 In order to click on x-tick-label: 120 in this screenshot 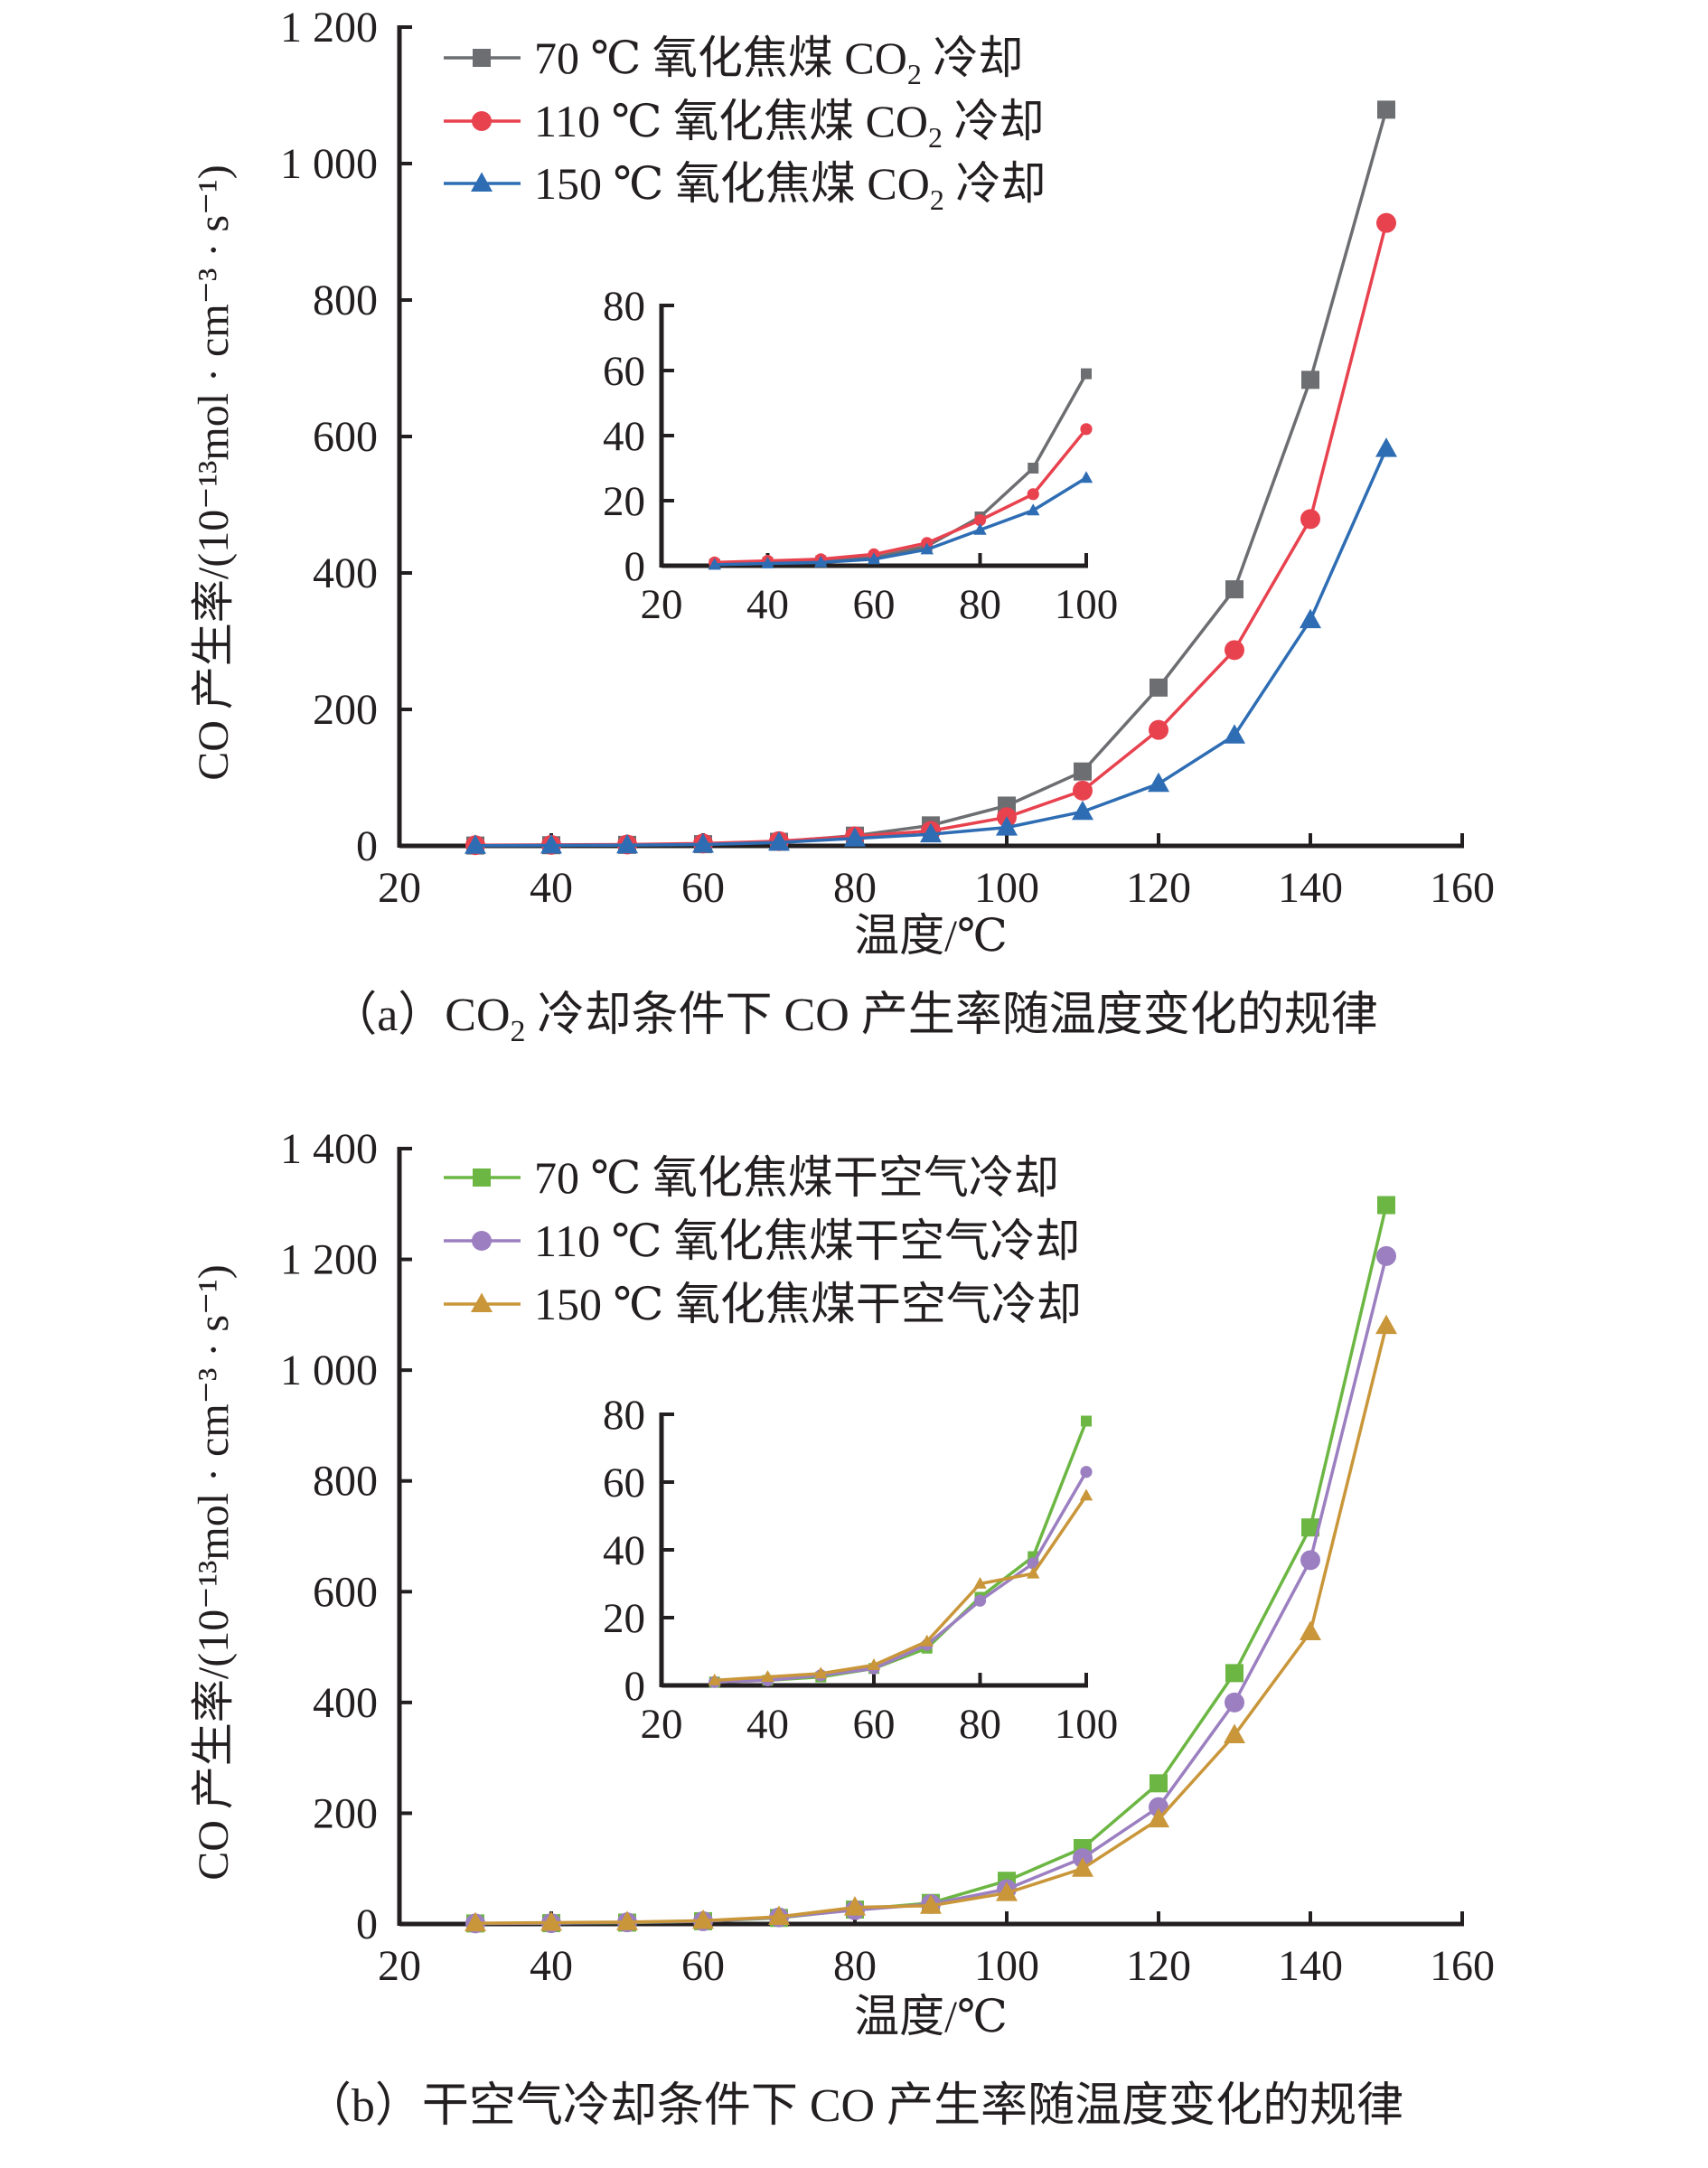, I will do `click(1158, 888)`.